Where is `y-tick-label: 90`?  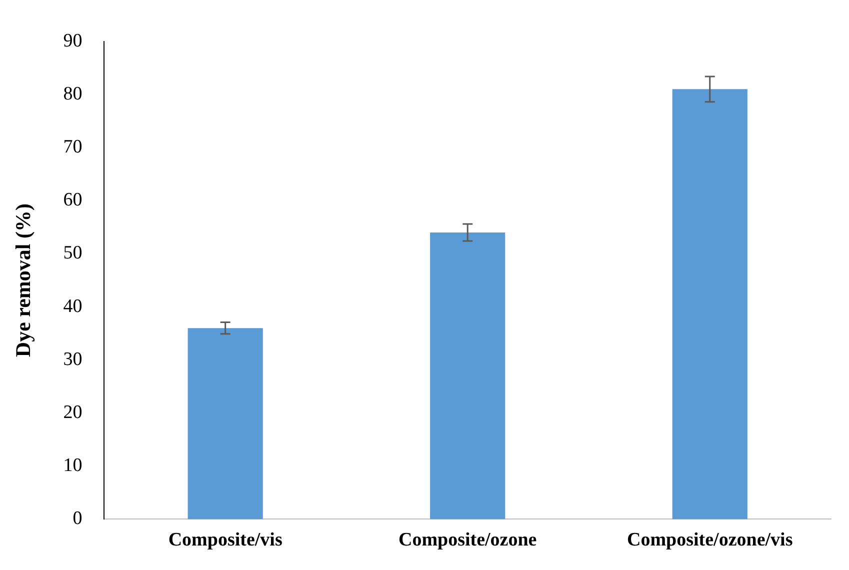
y-tick-label: 90 is located at coordinates (72, 41).